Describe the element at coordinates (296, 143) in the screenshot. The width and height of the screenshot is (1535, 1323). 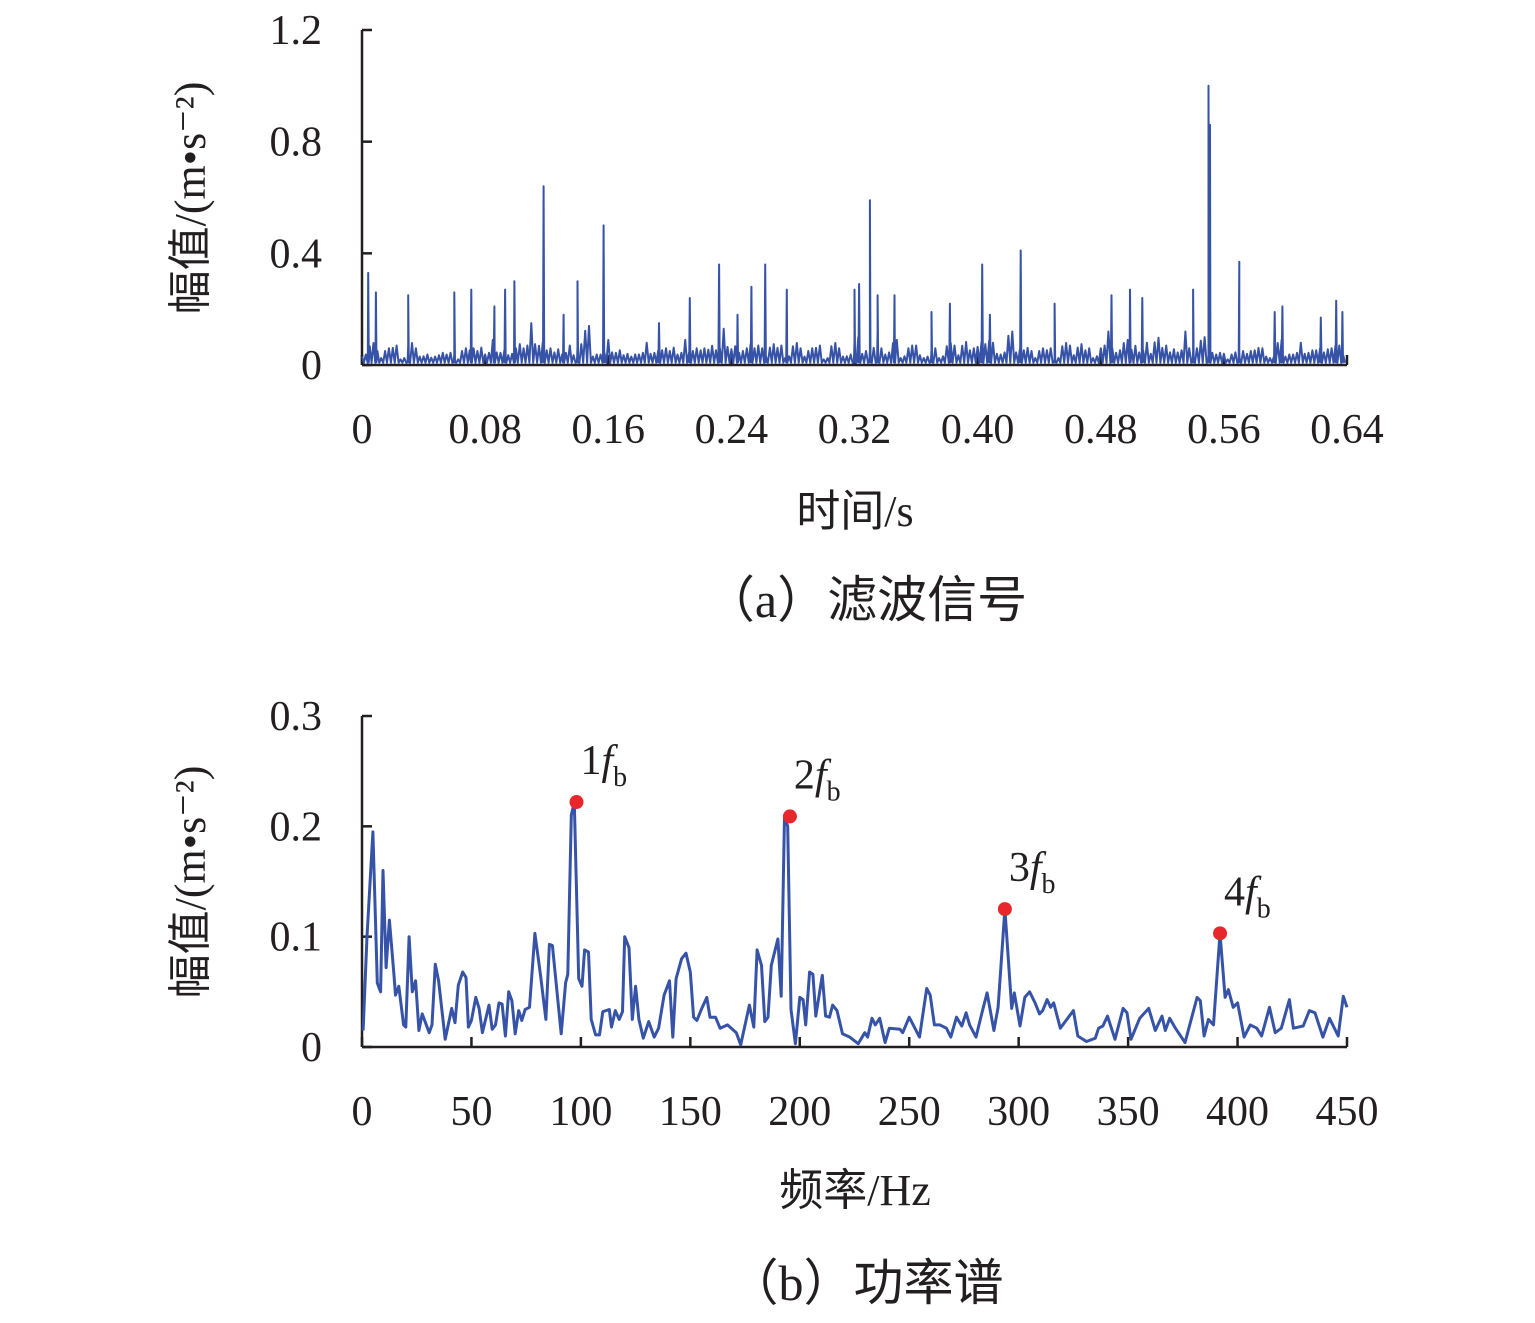
I see `y-tick-label: 0.8` at that location.